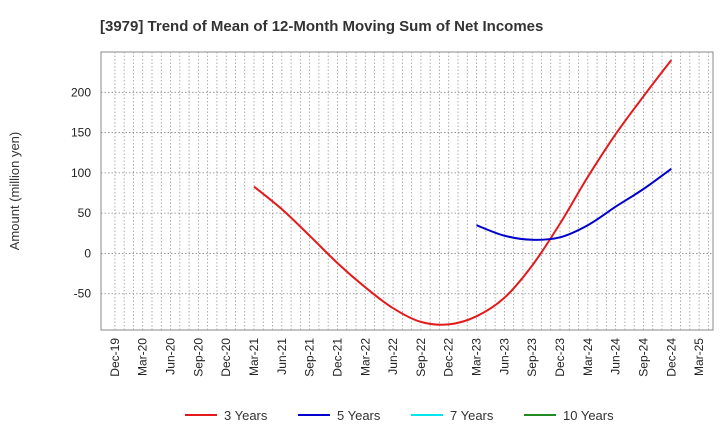  What do you see at coordinates (574, 204) in the screenshot?
I see `series-line-5-years` at bounding box center [574, 204].